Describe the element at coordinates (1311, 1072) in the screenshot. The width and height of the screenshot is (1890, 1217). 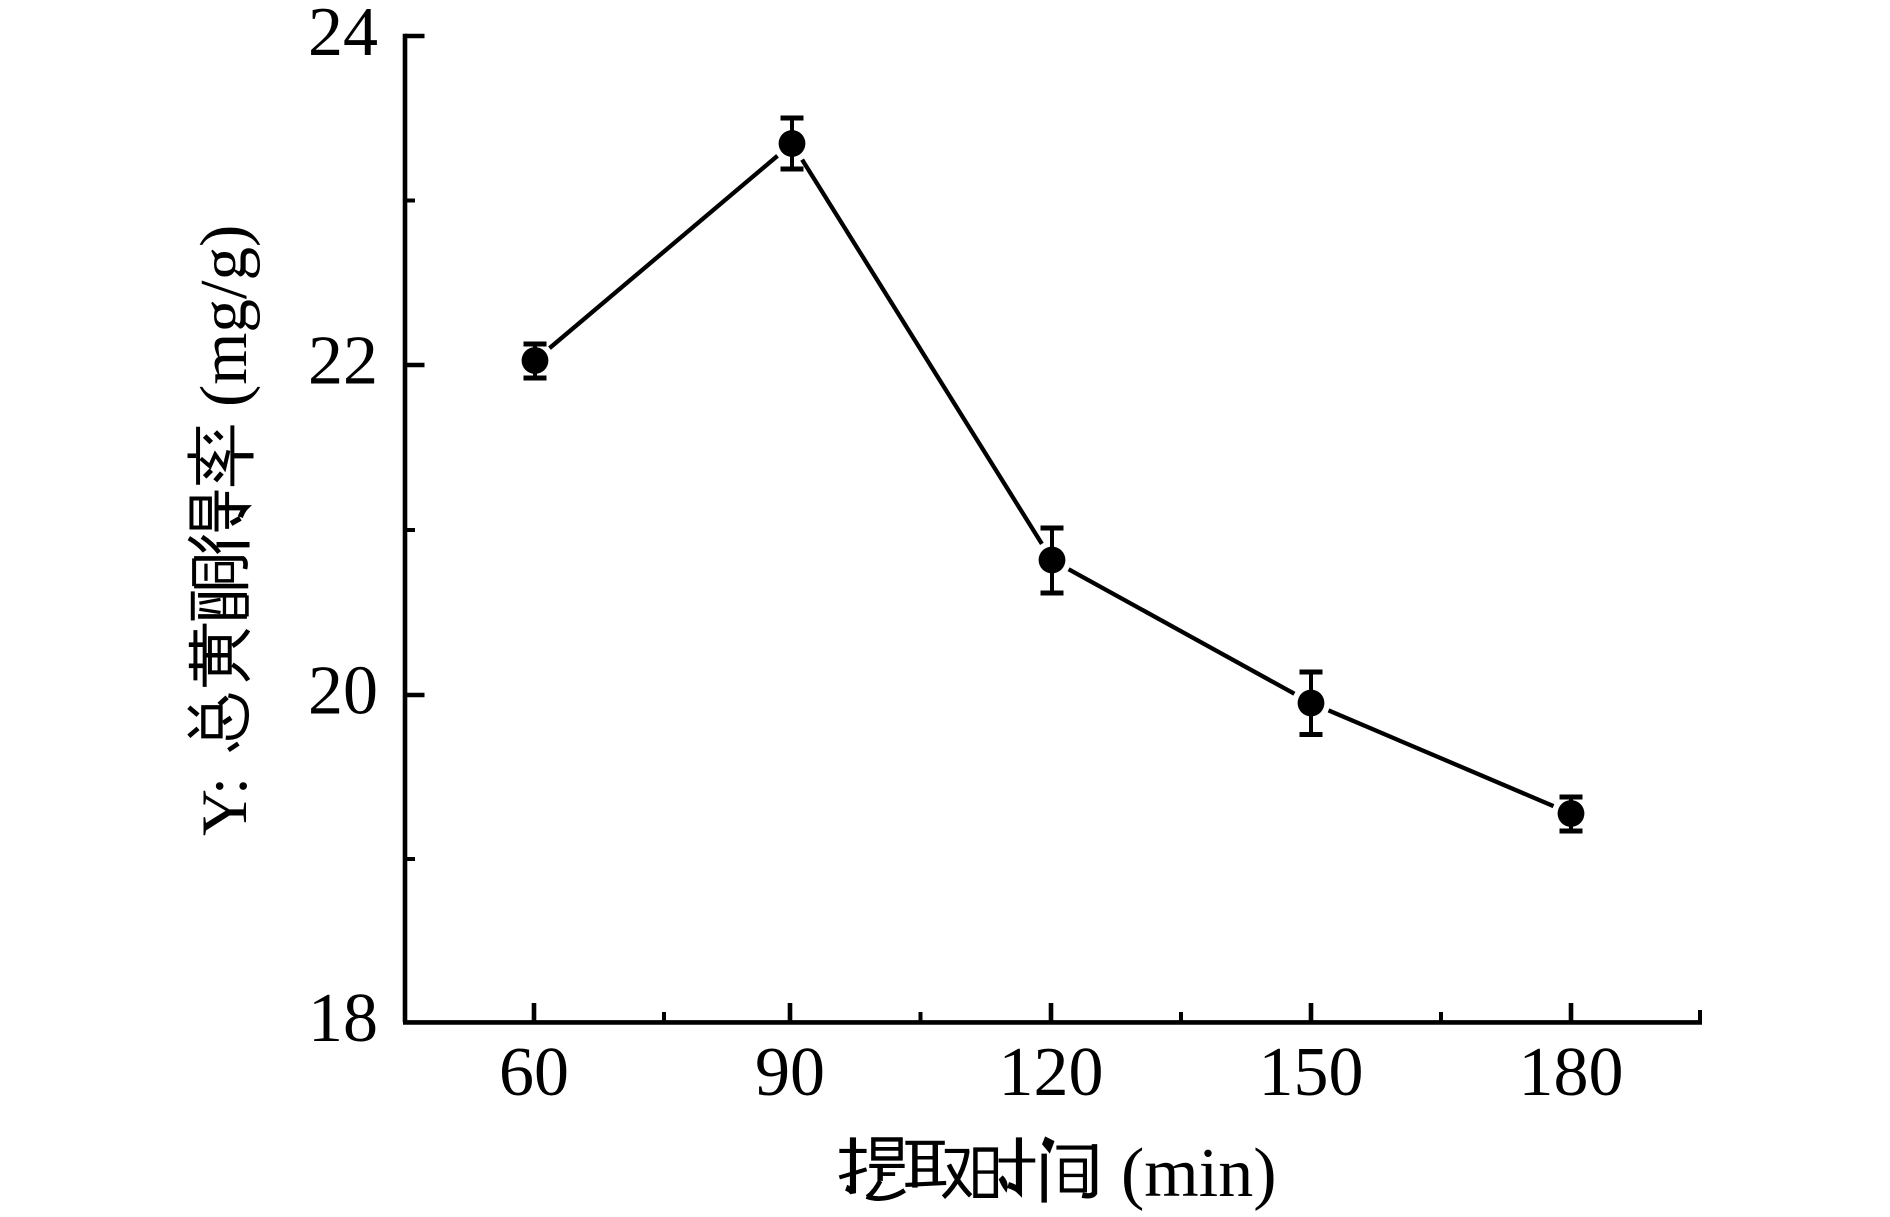
I see `svg-text: 150` at that location.